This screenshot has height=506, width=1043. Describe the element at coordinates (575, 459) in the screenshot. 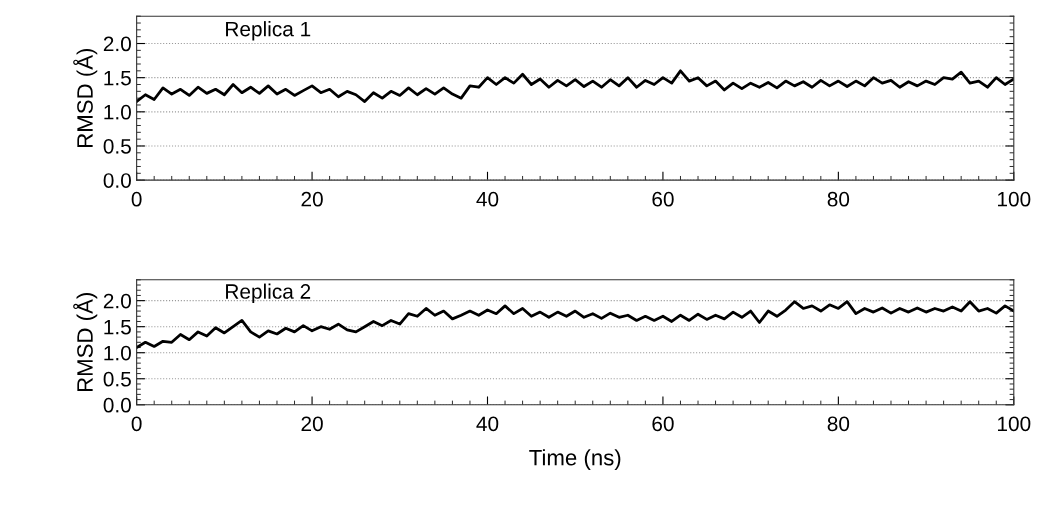

I see `x-axis-title: Time (ns)` at that location.